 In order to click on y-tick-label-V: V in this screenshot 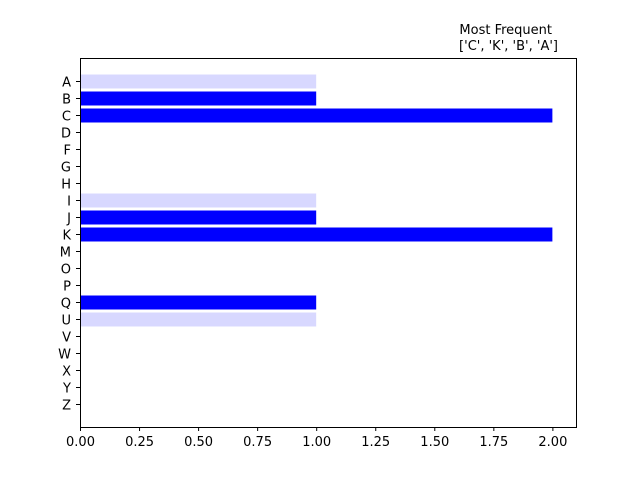, I will do `click(66, 338)`.